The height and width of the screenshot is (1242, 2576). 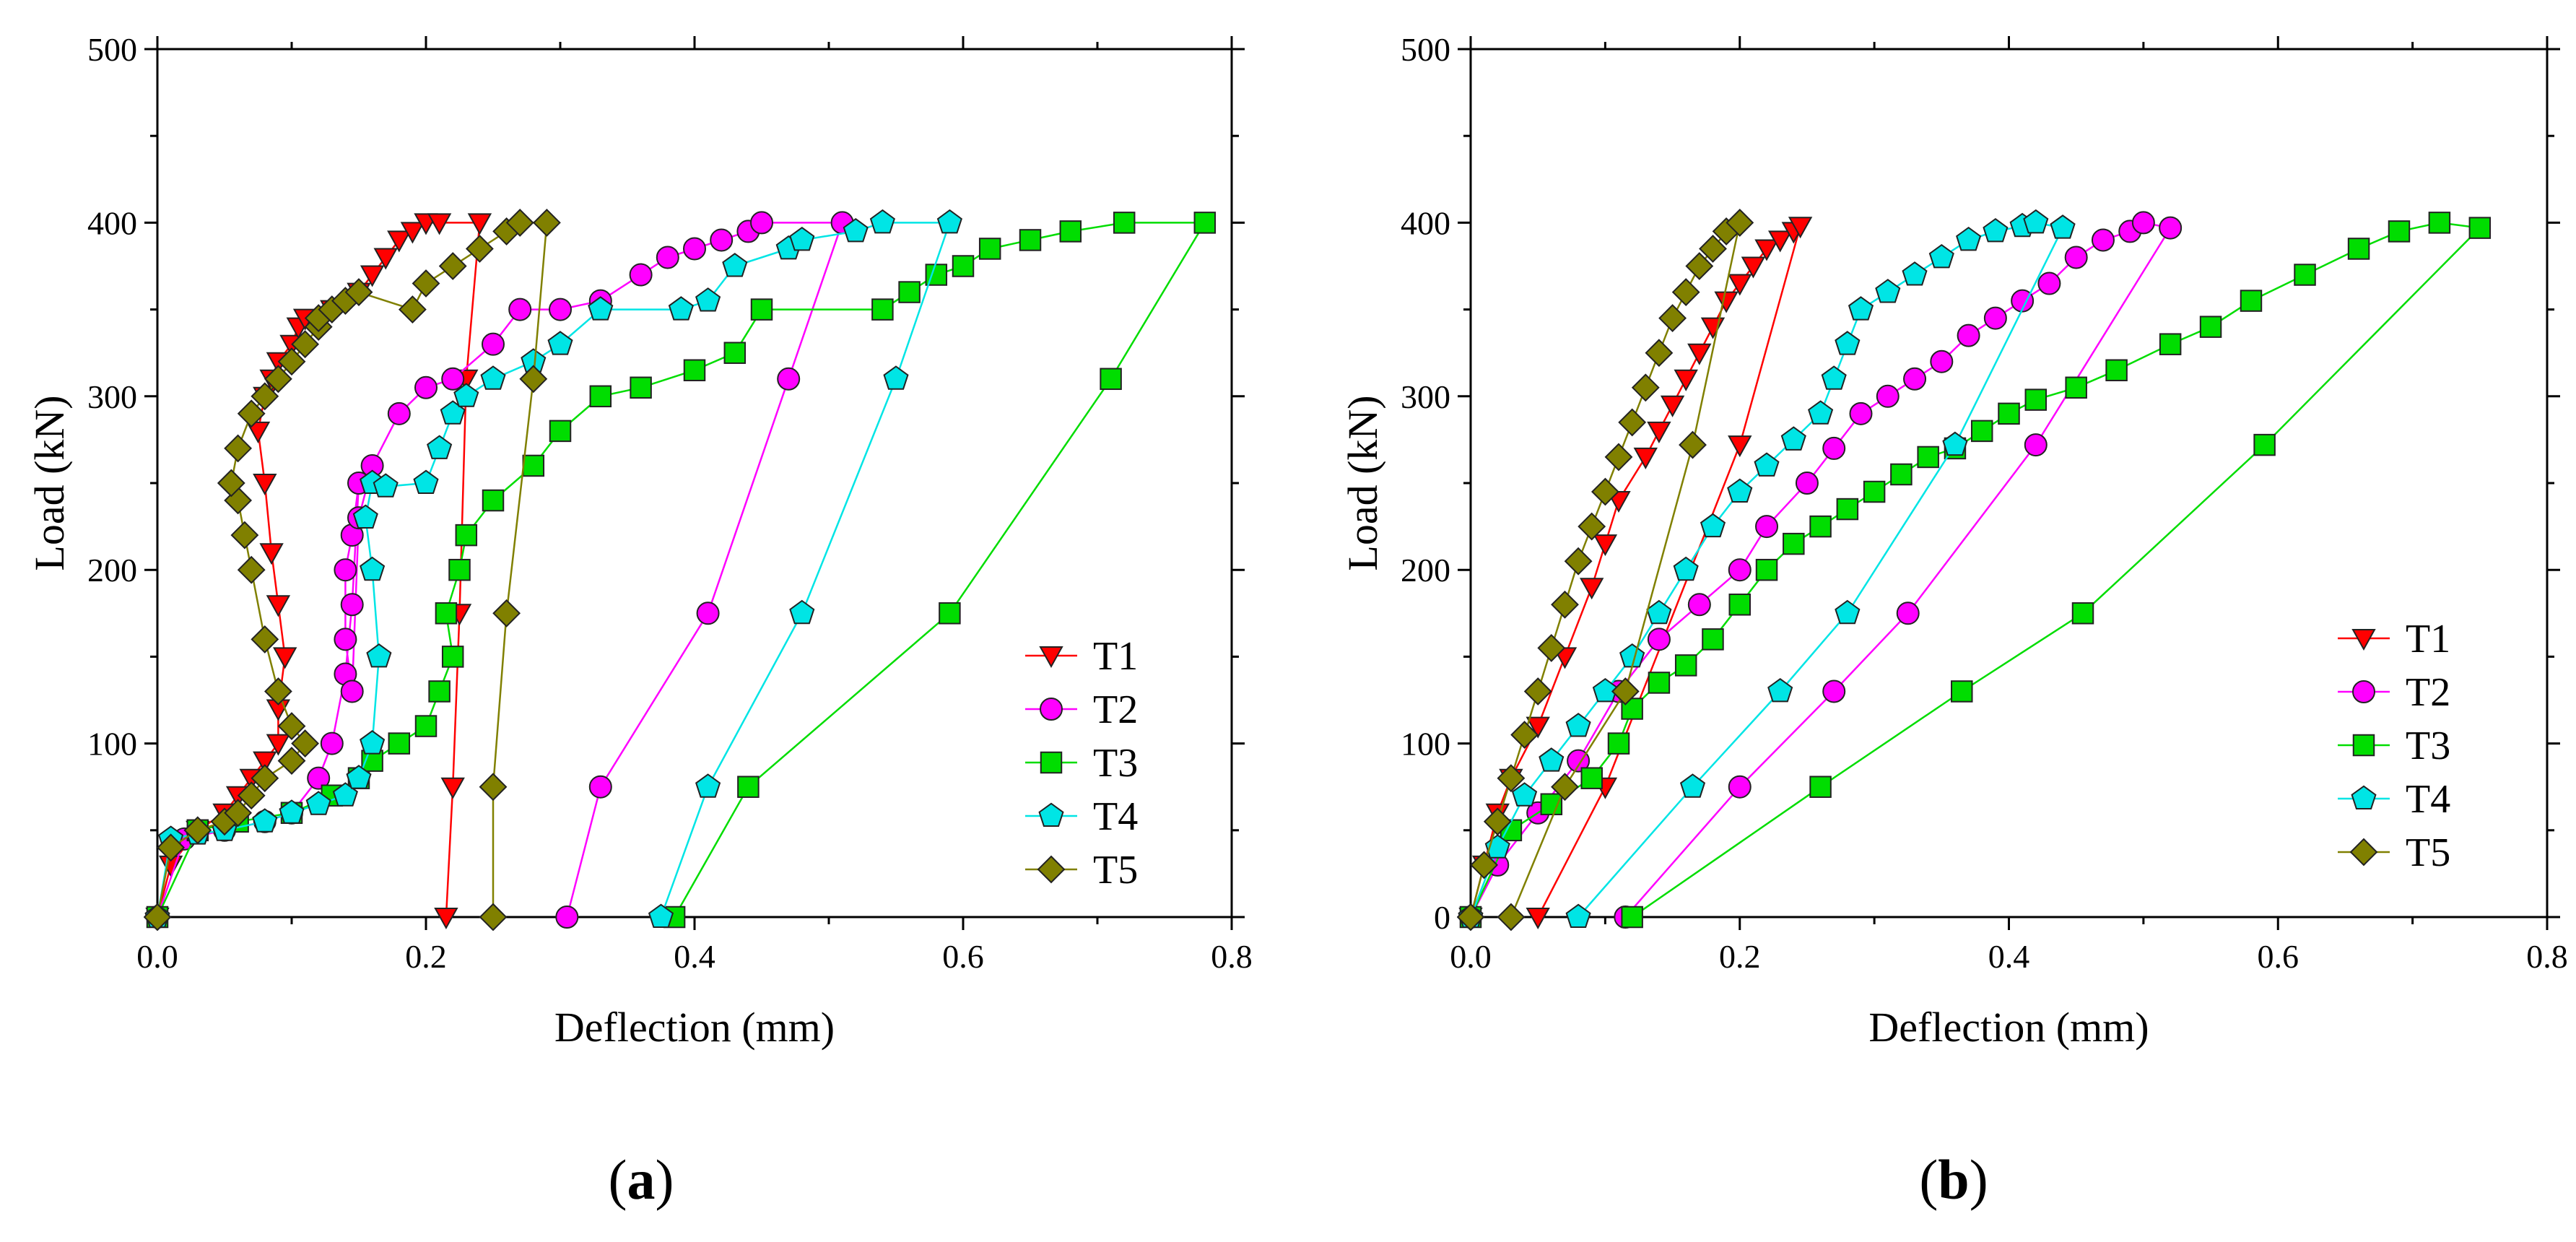 I want to click on y-tick-label: 300, so click(x=112, y=396).